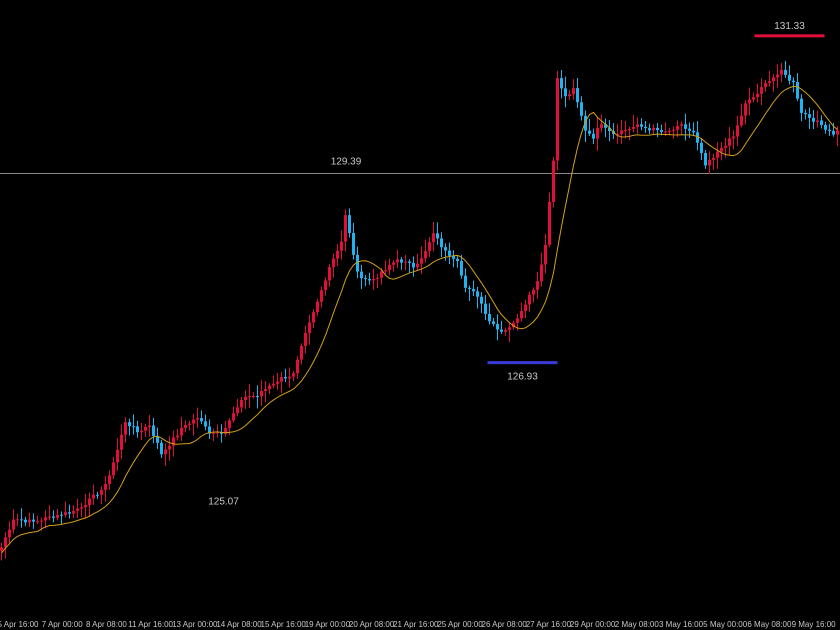 The height and width of the screenshot is (630, 840). I want to click on x-tick-label: 9 May 16:00, so click(814, 624).